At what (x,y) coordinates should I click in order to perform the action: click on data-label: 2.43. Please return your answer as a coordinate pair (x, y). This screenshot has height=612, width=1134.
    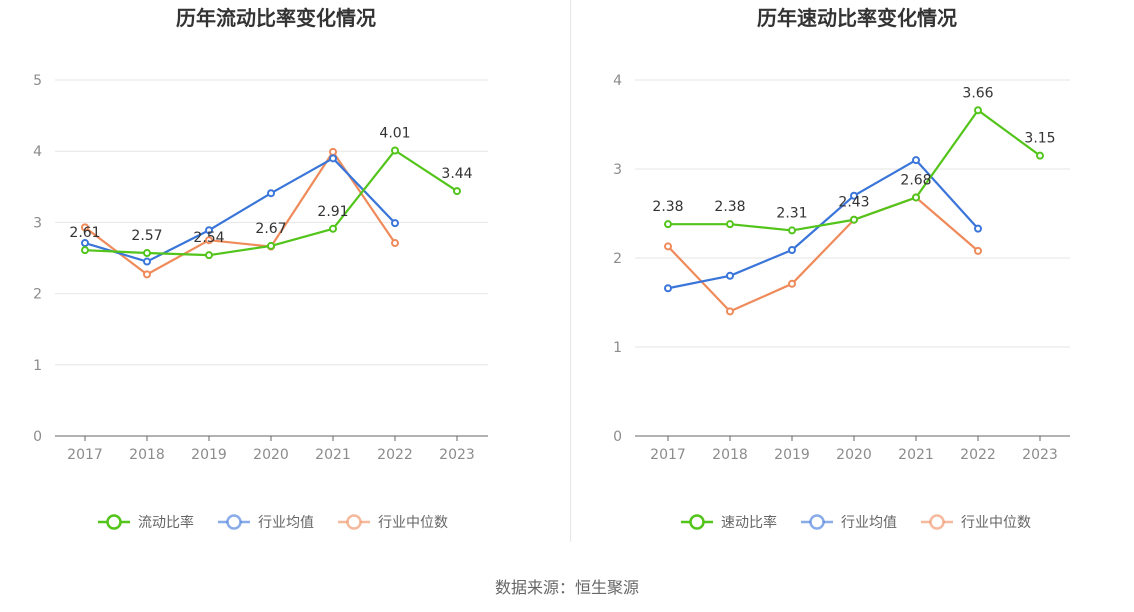
    Looking at the image, I should click on (853, 203).